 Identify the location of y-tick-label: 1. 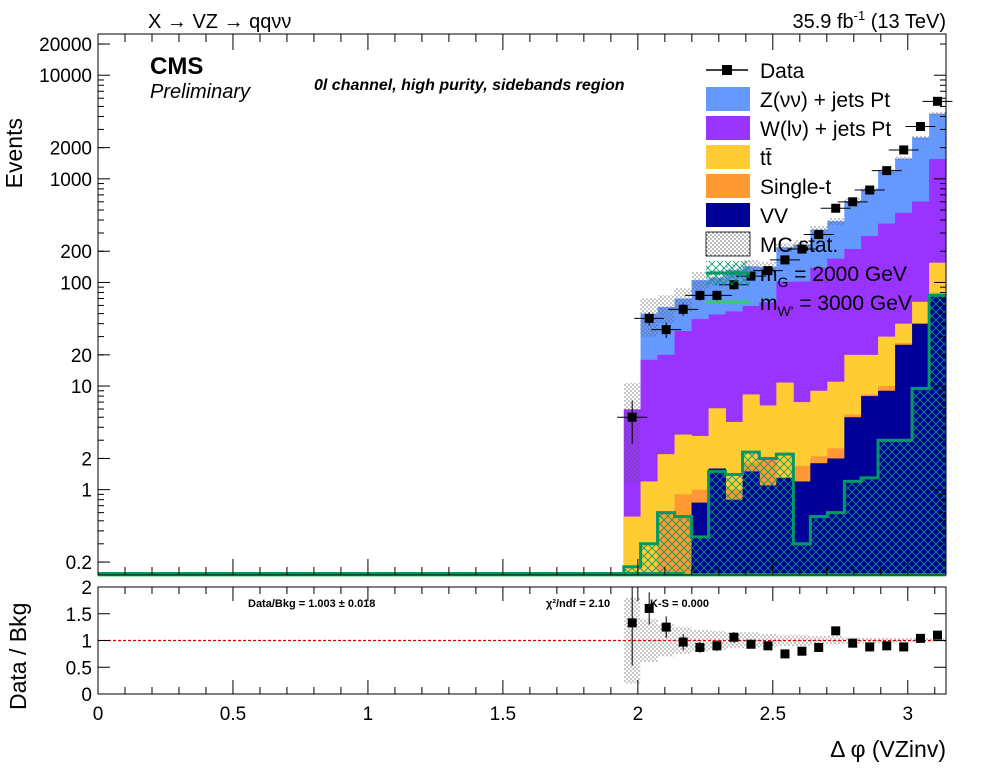
(86, 491).